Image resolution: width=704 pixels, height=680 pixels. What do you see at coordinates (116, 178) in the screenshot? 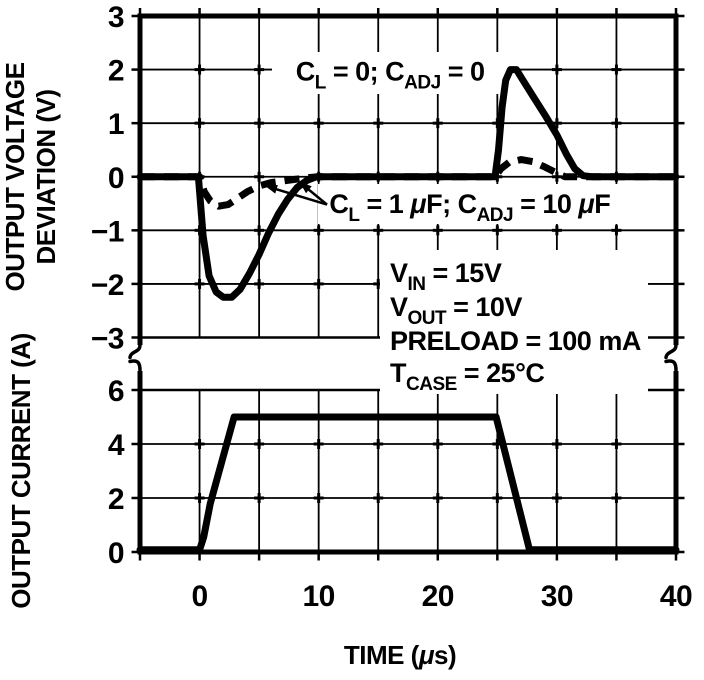
I see `voltage-tick-label: 0` at bounding box center [116, 178].